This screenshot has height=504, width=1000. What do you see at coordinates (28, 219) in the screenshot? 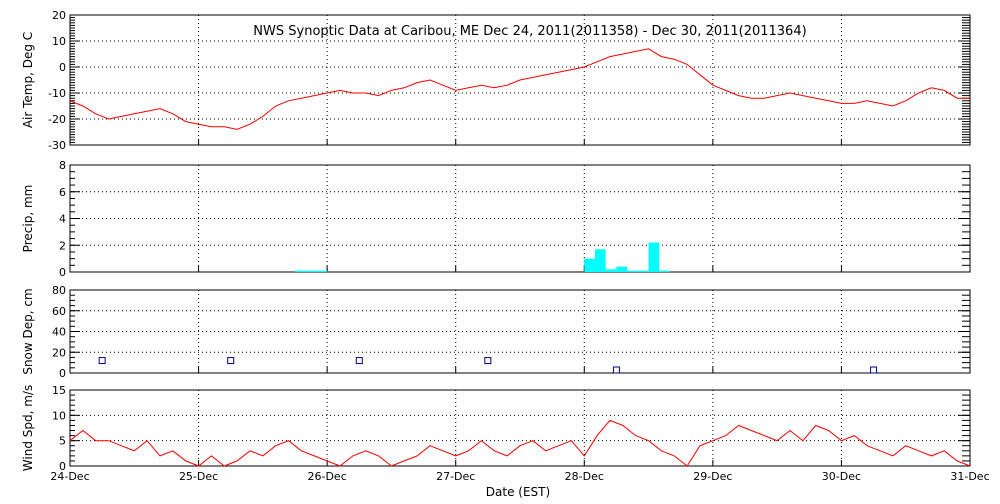
I see `precip-y-axis-label: Precip, mm` at bounding box center [28, 219].